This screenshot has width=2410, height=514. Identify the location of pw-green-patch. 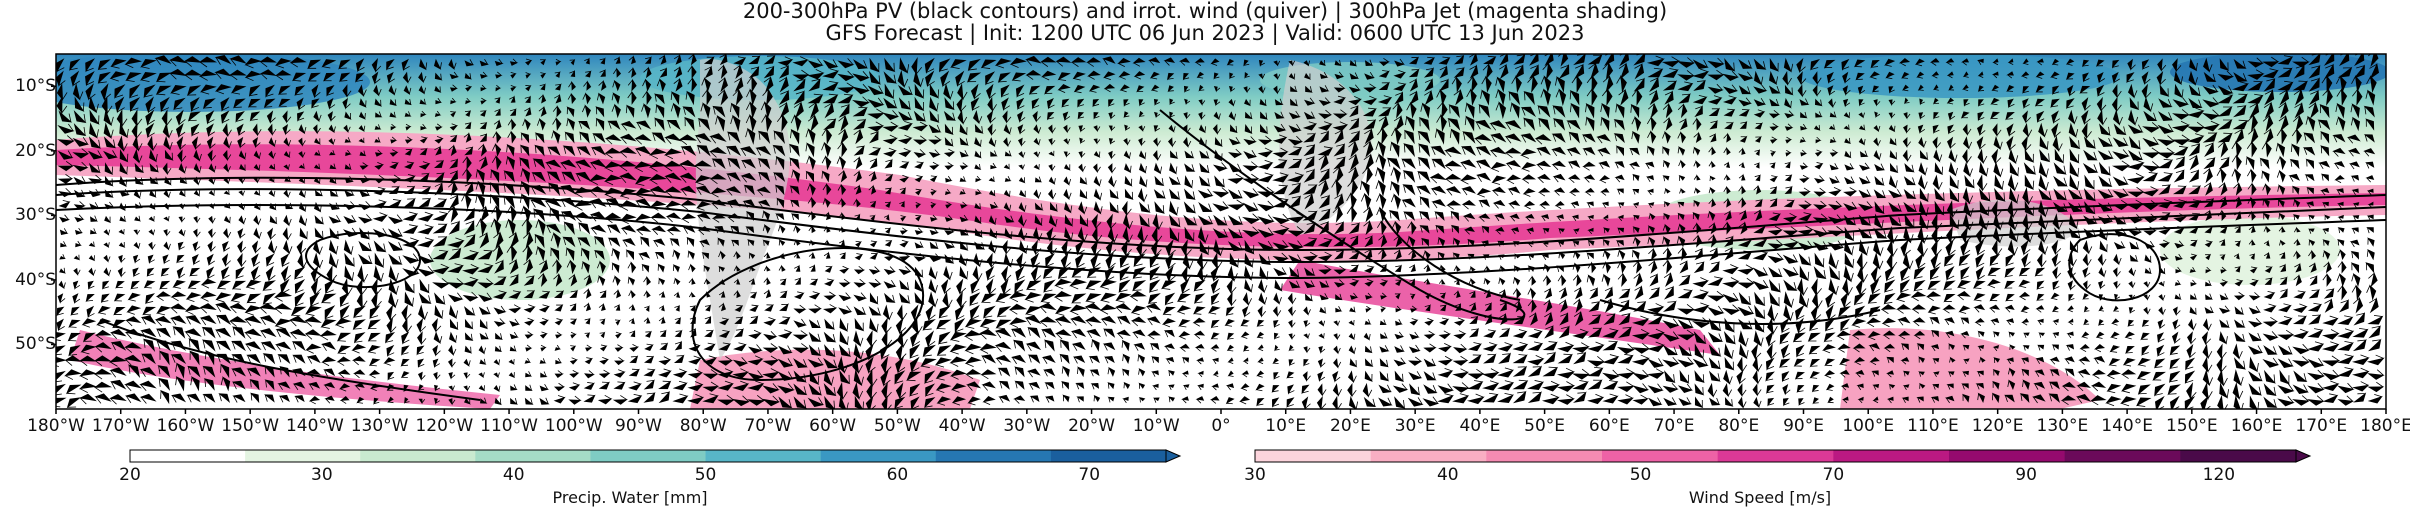
(520, 260).